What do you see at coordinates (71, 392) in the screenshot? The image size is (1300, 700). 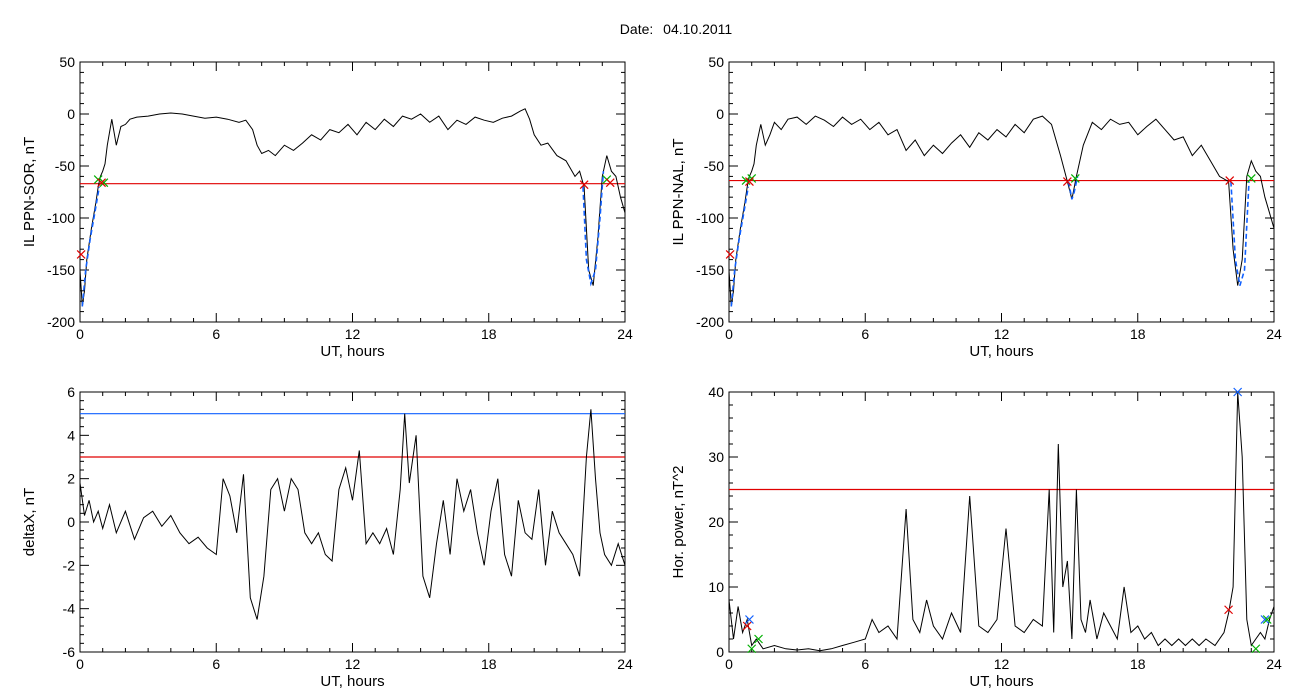 I see `y-tick-label: 6` at bounding box center [71, 392].